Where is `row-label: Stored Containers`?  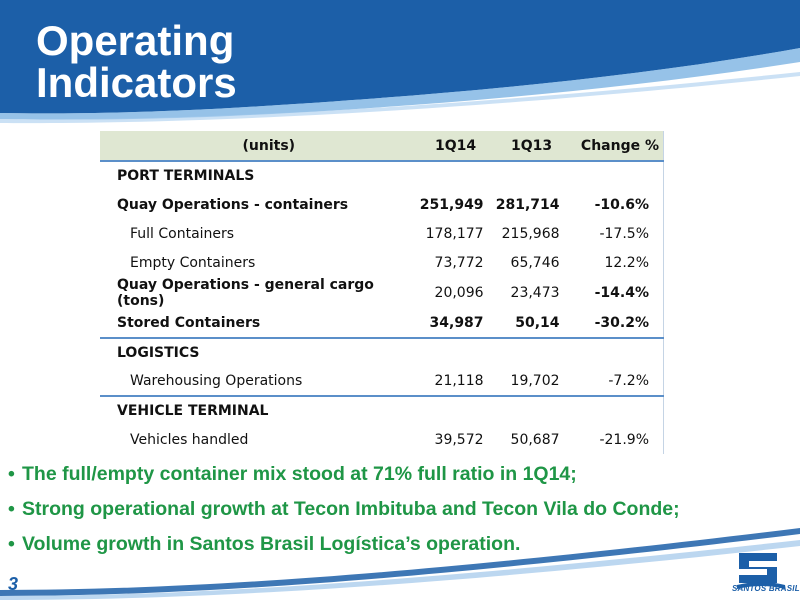 row-label: Stored Containers is located at coordinates (189, 323).